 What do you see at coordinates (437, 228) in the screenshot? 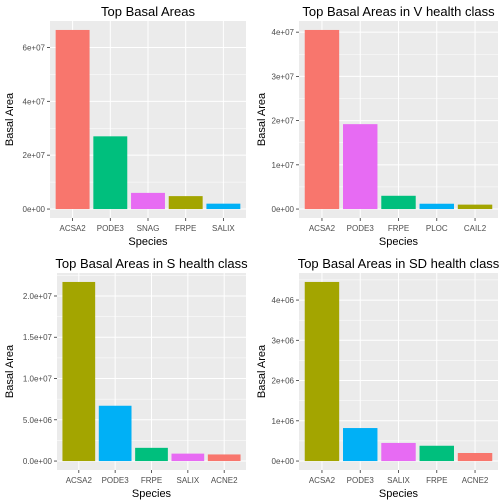
I see `x-tick-label: PLOC` at bounding box center [437, 228].